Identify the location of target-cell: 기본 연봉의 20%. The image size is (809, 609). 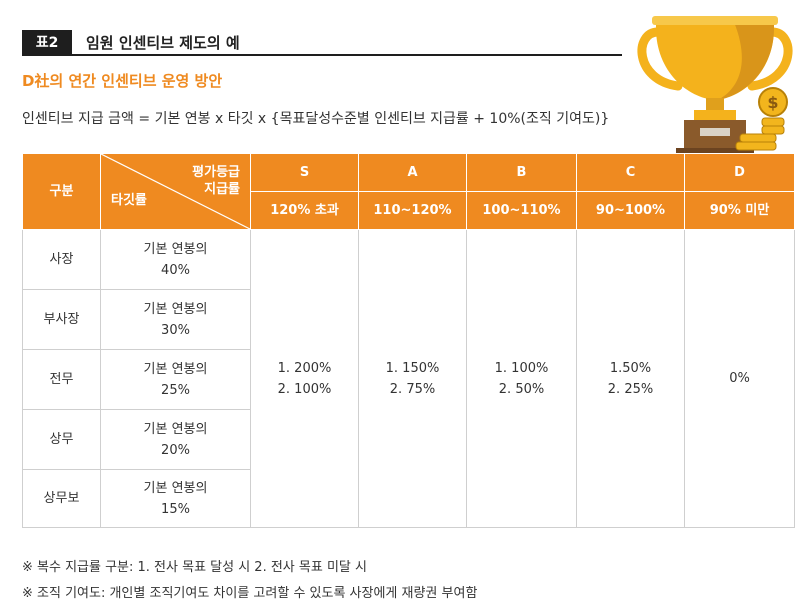
(175, 439).